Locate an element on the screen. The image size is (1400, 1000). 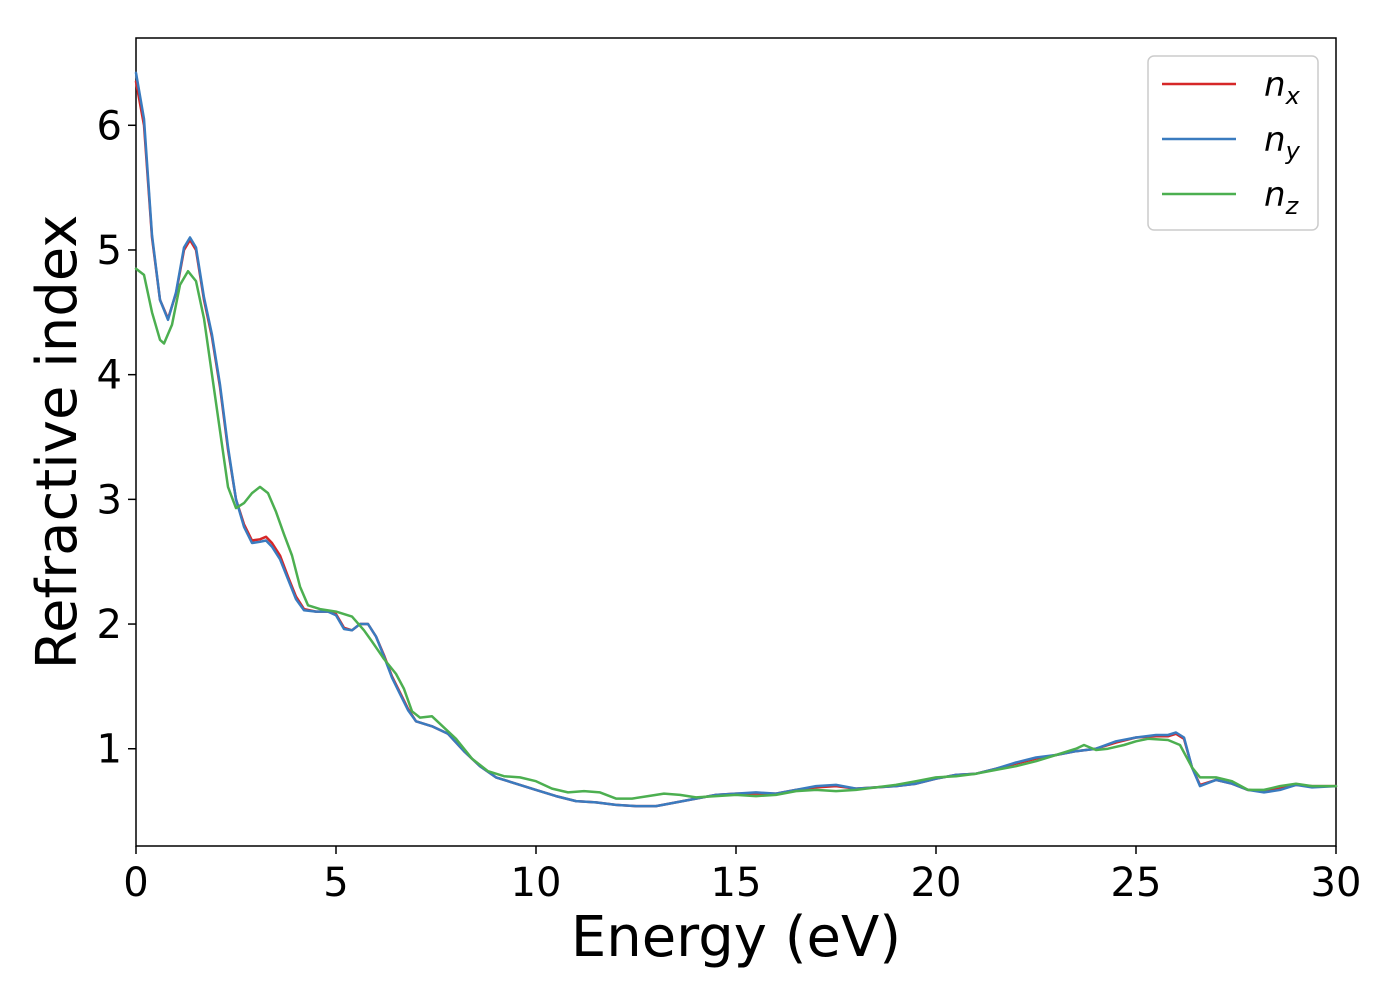
y-axis-label: Refractive index is located at coordinates (57, 442).